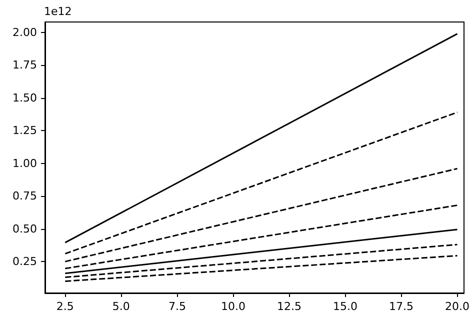 The height and width of the screenshot is (324, 474). Describe the element at coordinates (289, 306) in the screenshot. I see `x-tick-label: 12.5` at that location.